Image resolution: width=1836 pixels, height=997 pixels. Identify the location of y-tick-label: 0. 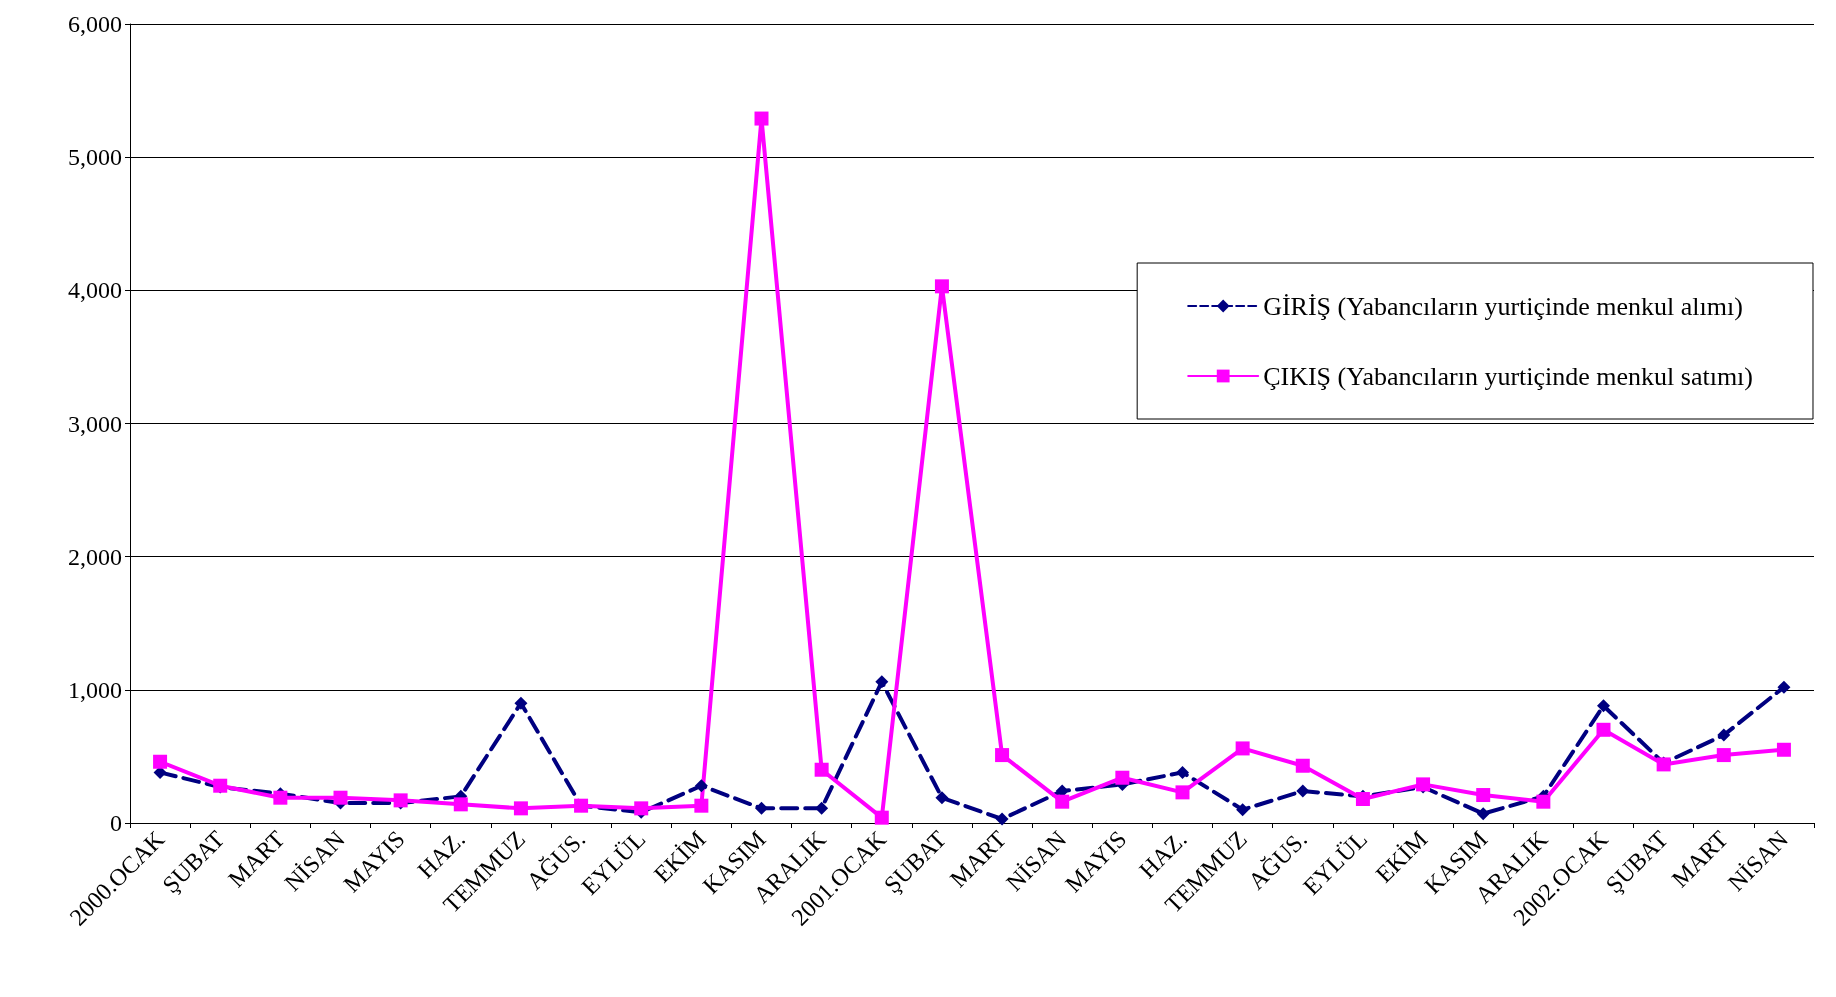
(116, 823).